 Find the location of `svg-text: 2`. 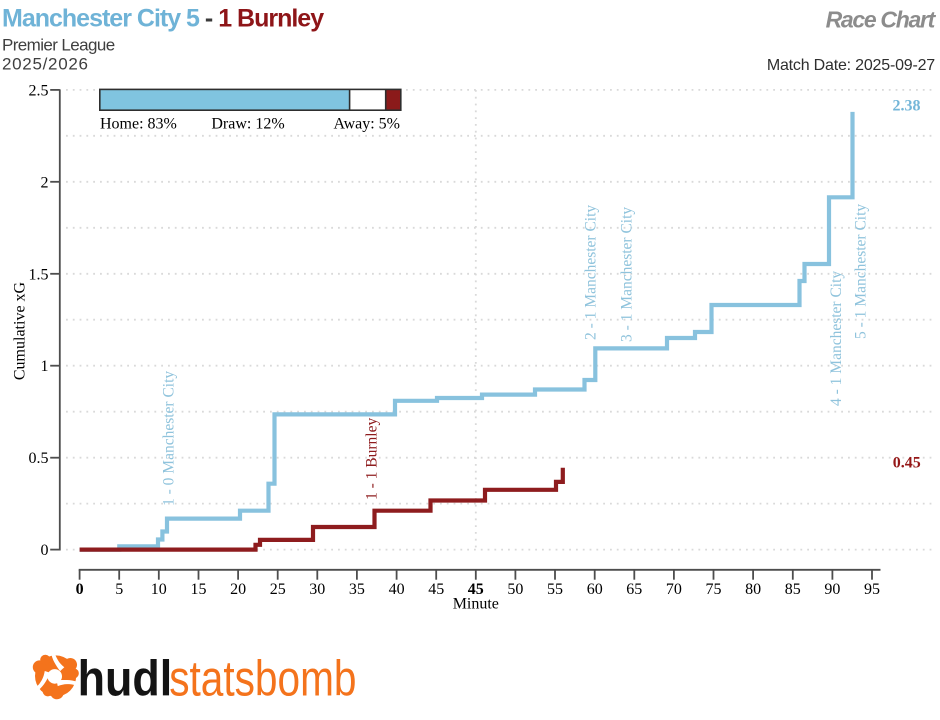

svg-text: 2 is located at coordinates (45, 182).